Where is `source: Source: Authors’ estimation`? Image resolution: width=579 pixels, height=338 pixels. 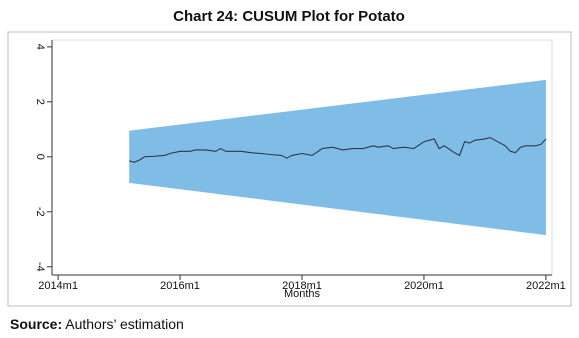 source: Source: Authors’ estimation is located at coordinates (97, 324).